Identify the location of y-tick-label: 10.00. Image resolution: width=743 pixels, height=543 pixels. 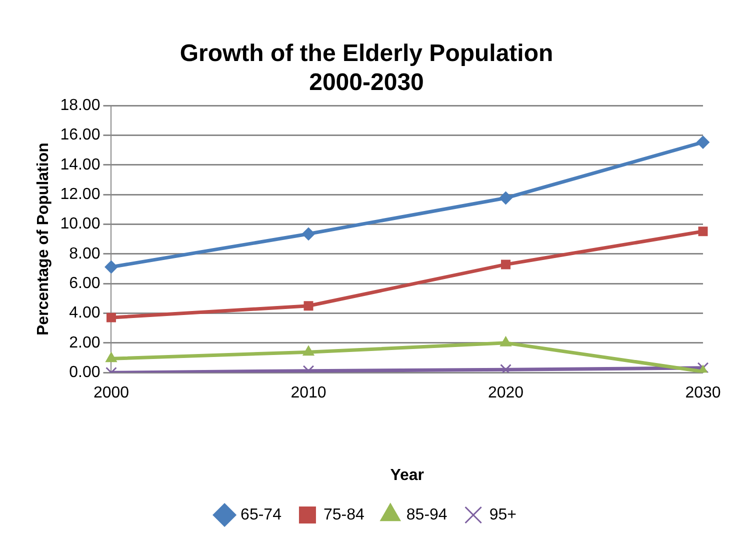
(80, 224).